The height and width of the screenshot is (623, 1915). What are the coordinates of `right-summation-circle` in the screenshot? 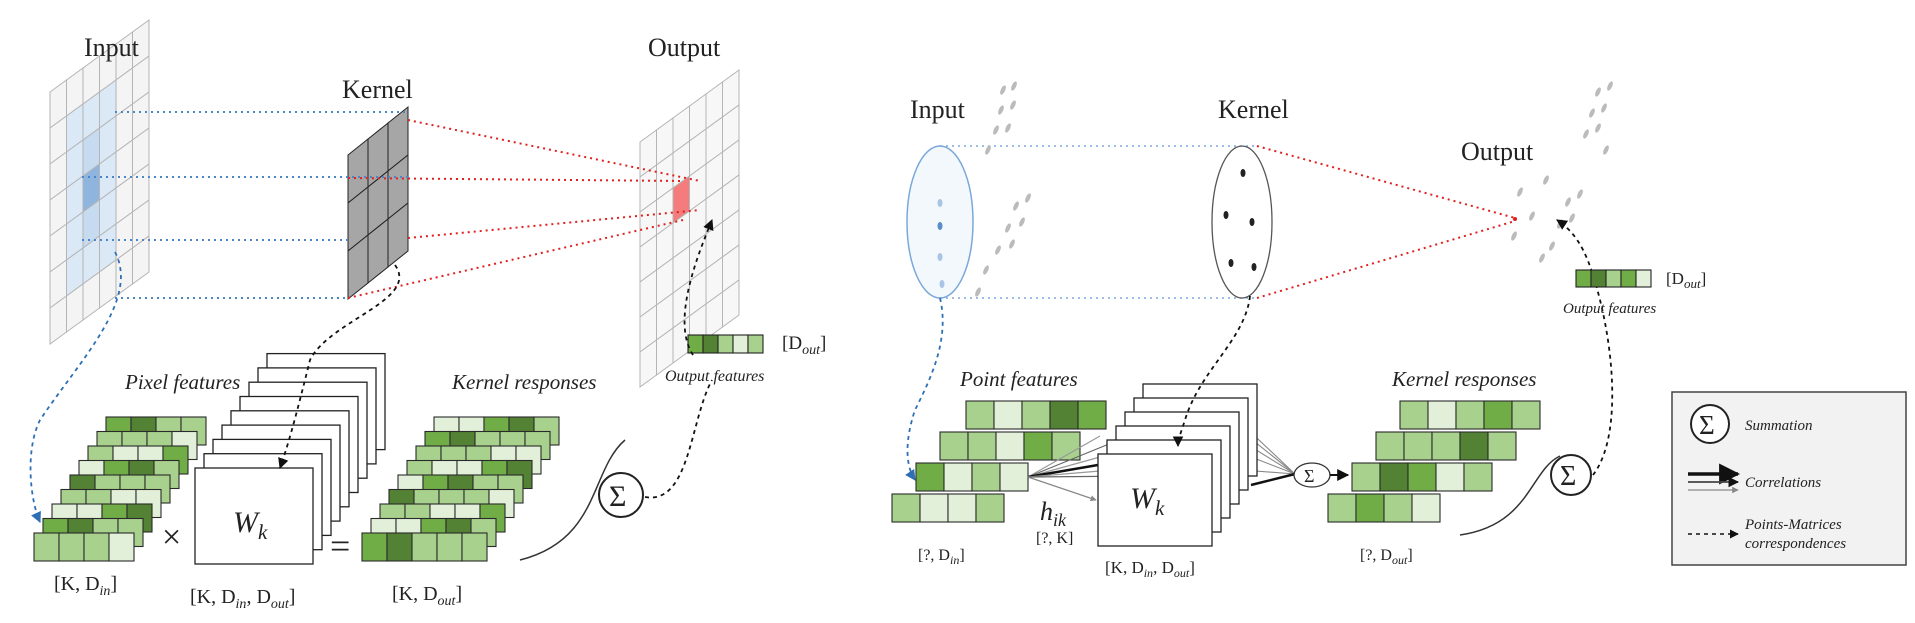 It's located at (1571, 475).